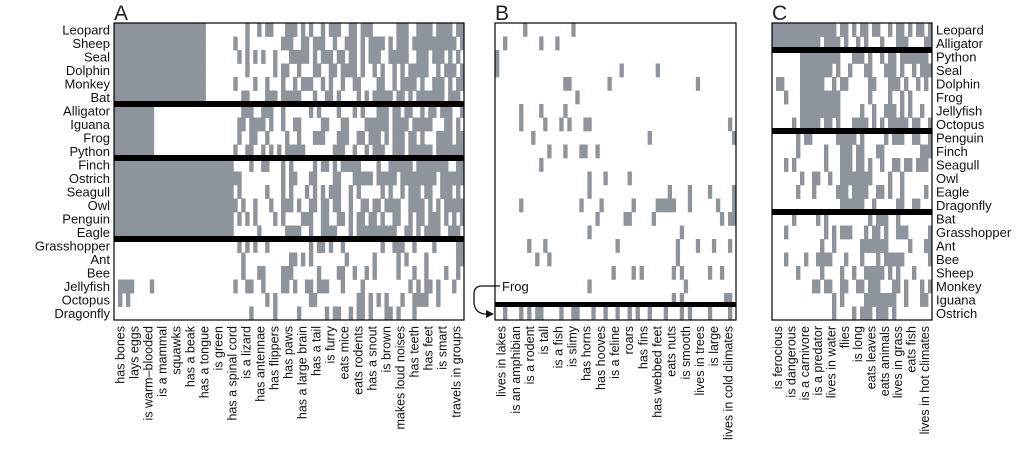  What do you see at coordinates (818, 360) in the screenshot?
I see `panel-c-col-label-is-a-predator: is a predator` at bounding box center [818, 360].